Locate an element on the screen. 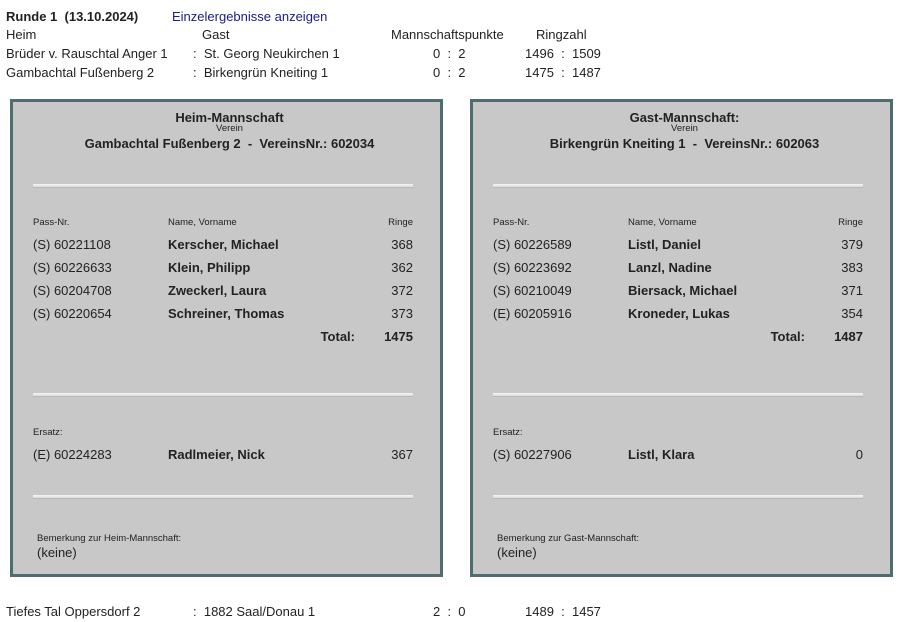 This screenshot has width=909, height=622. home-team: Brüder v. Rauschtal Anger 1 is located at coordinates (87, 53).